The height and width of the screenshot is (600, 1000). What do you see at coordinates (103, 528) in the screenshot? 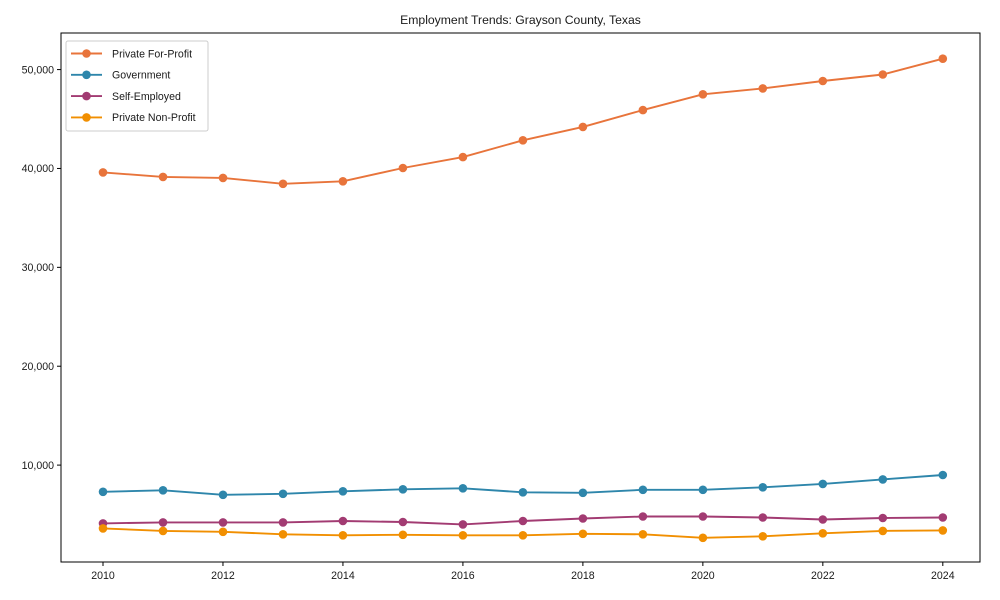
I see `data-point-private-non-profit-2010` at bounding box center [103, 528].